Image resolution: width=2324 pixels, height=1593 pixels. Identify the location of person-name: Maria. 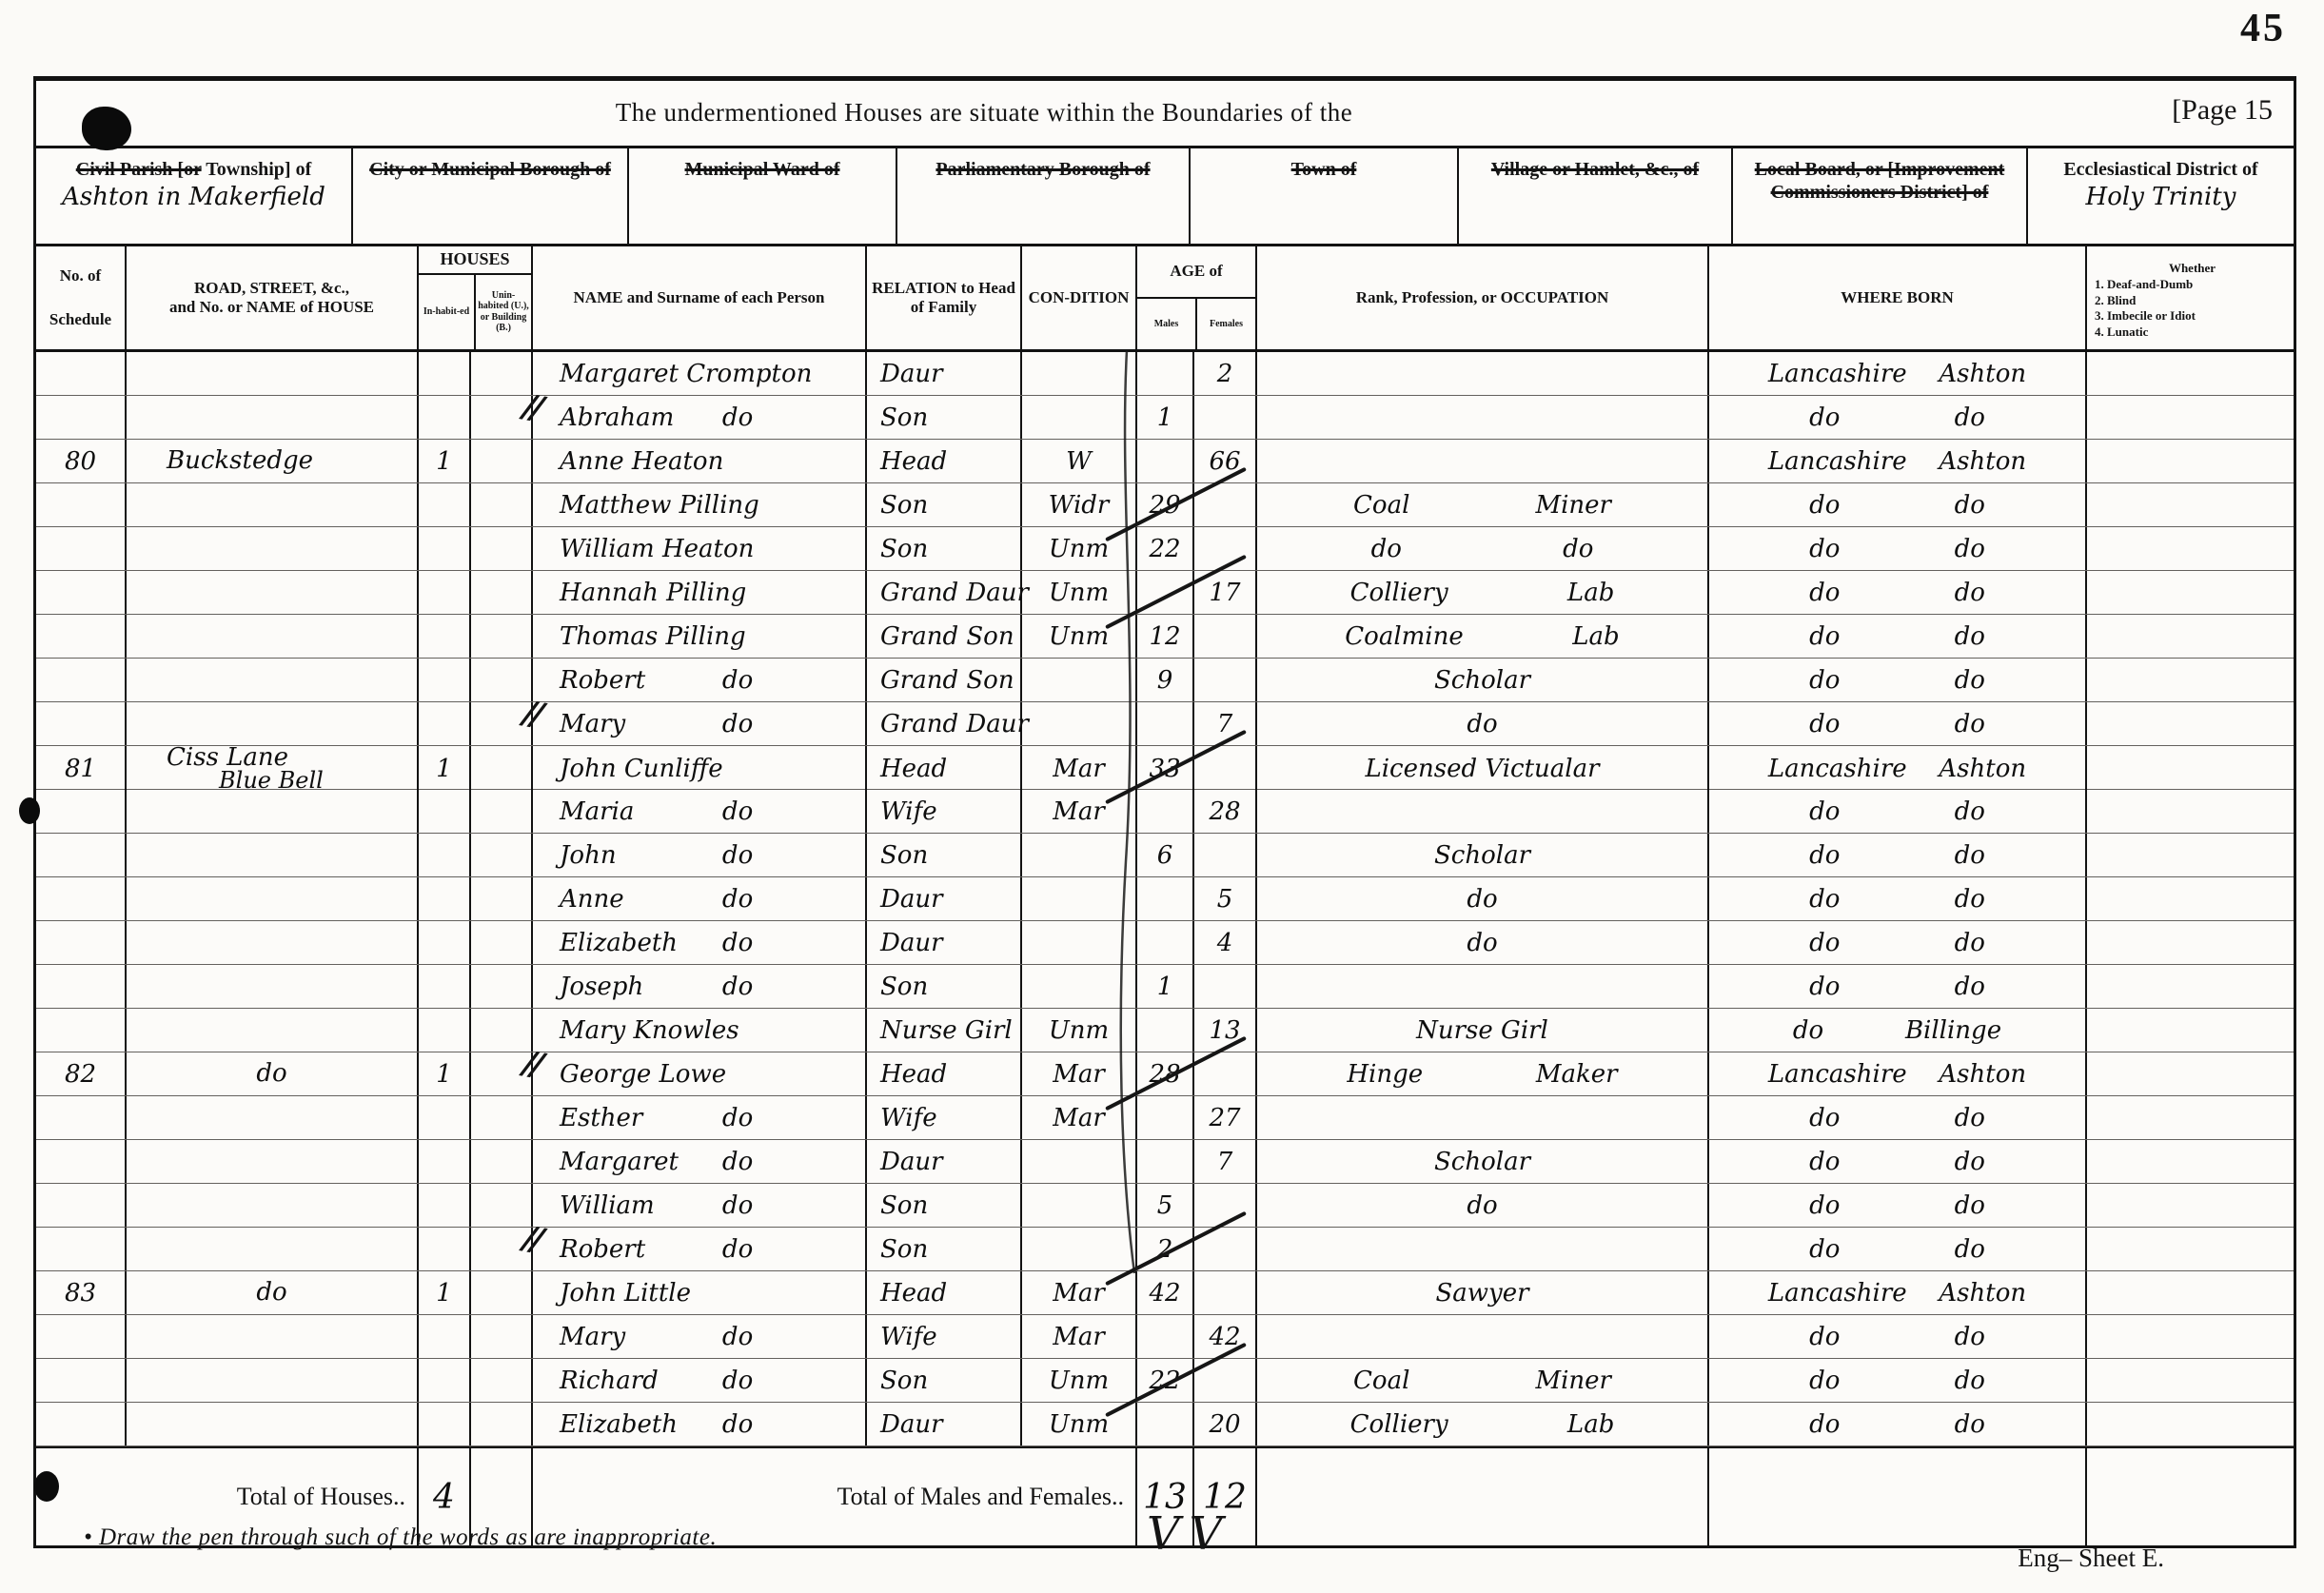
(597, 811).